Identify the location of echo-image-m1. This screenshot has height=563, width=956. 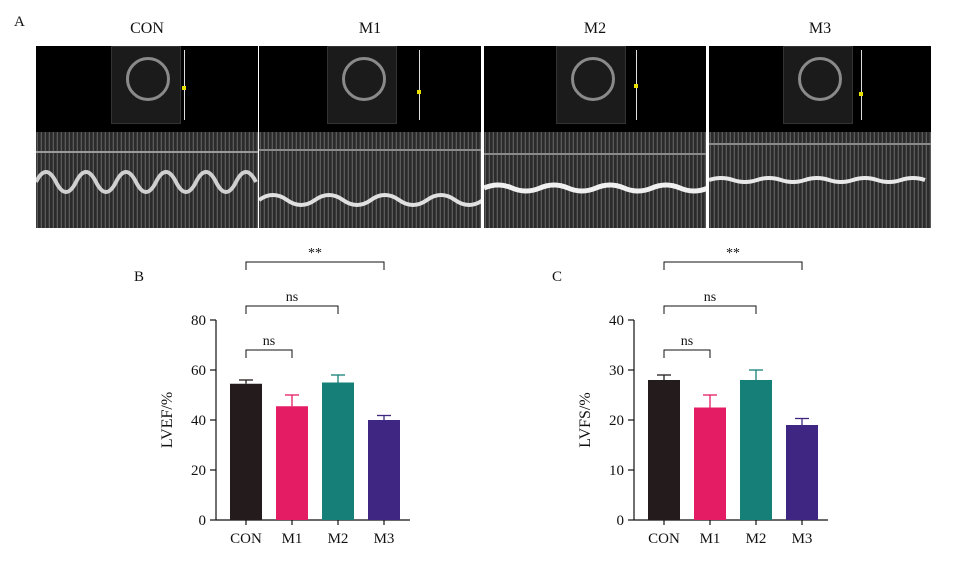
(370, 137).